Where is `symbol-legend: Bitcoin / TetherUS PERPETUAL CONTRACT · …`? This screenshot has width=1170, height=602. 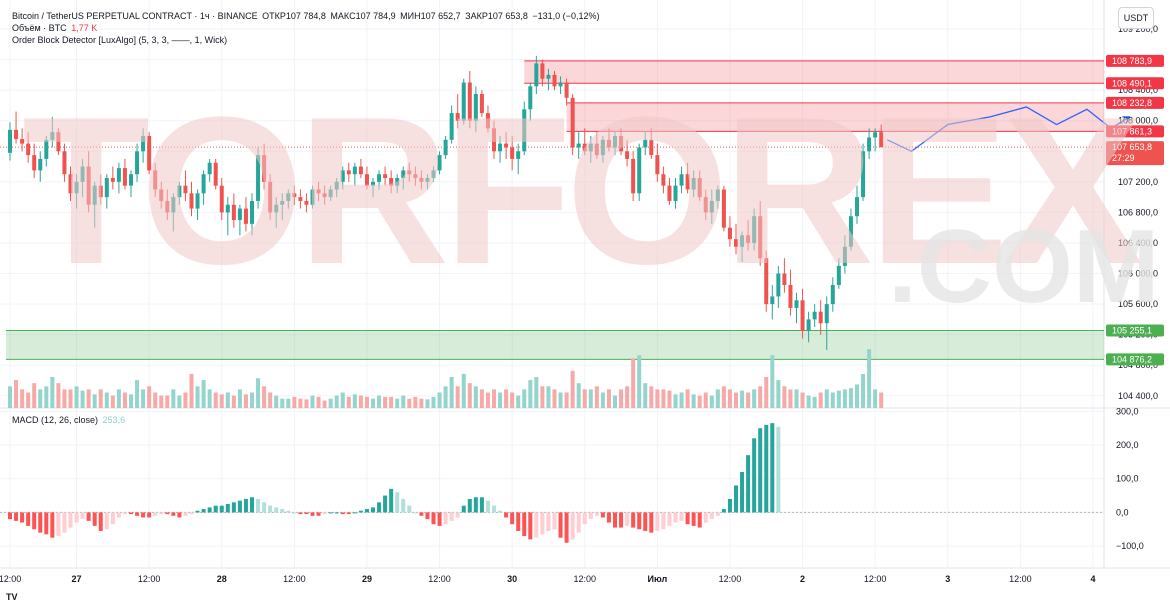
symbol-legend: Bitcoin / TetherUS PERPETUAL CONTRACT · … is located at coordinates (306, 16).